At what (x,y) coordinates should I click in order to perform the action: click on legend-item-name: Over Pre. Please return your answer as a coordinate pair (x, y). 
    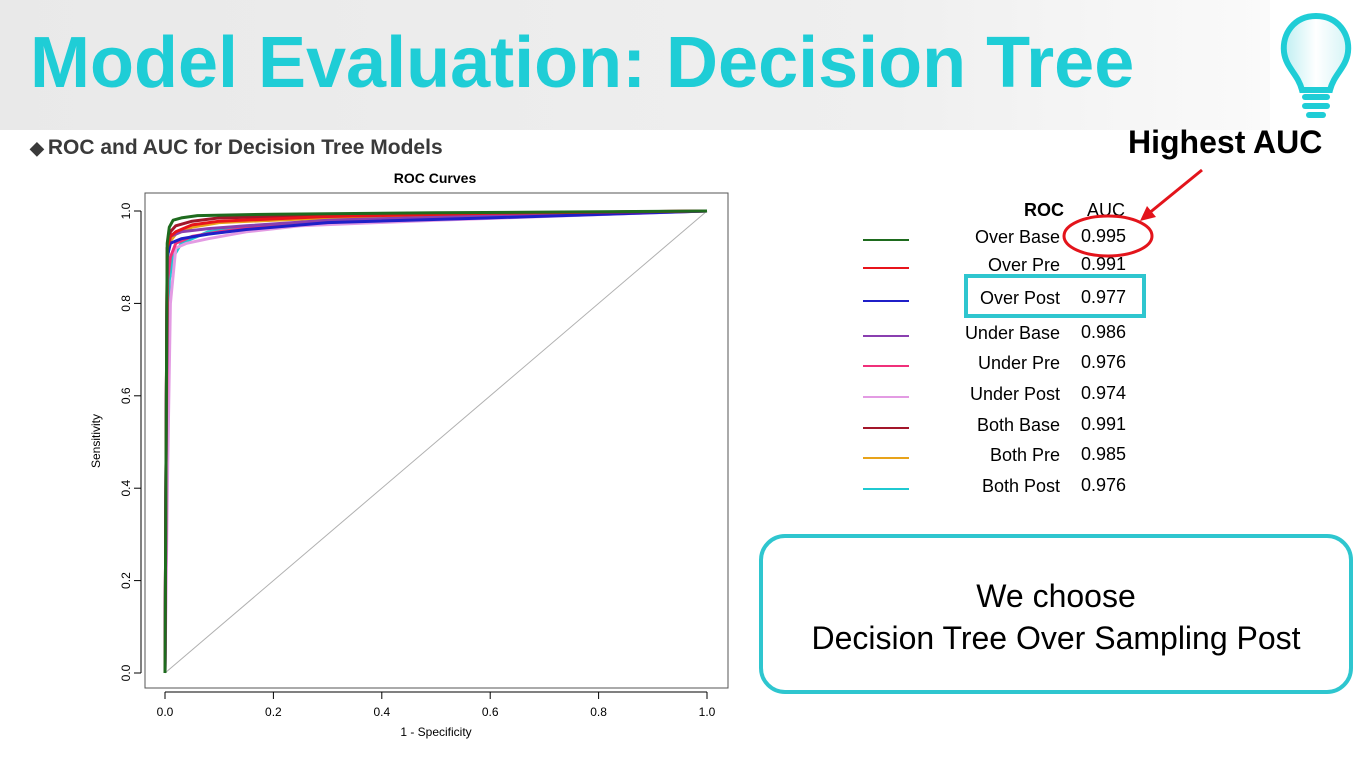
    Looking at the image, I should click on (1023, 265).